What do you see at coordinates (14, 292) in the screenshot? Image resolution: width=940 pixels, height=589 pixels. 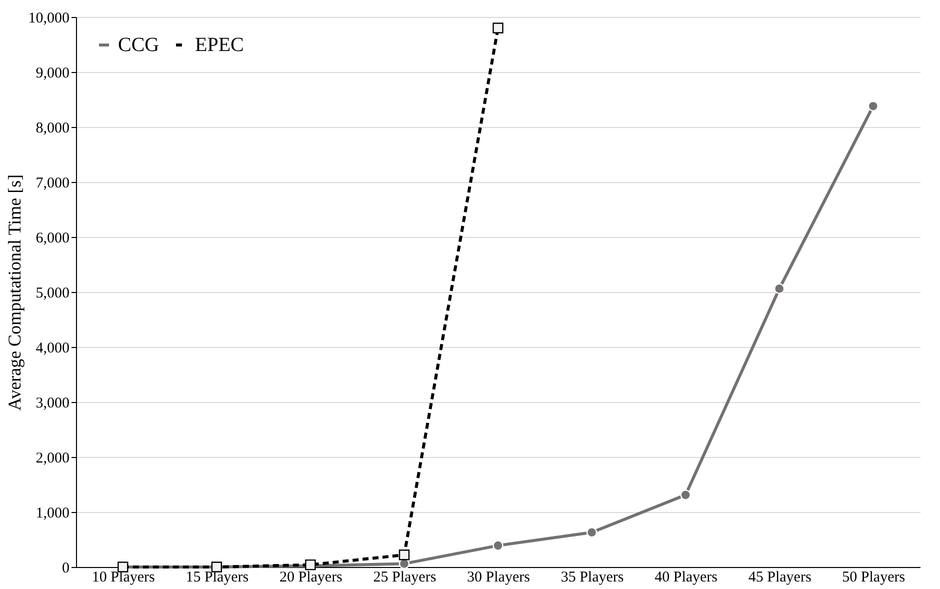 I see `y-axis-title: Average Computational Time [s]` at bounding box center [14, 292].